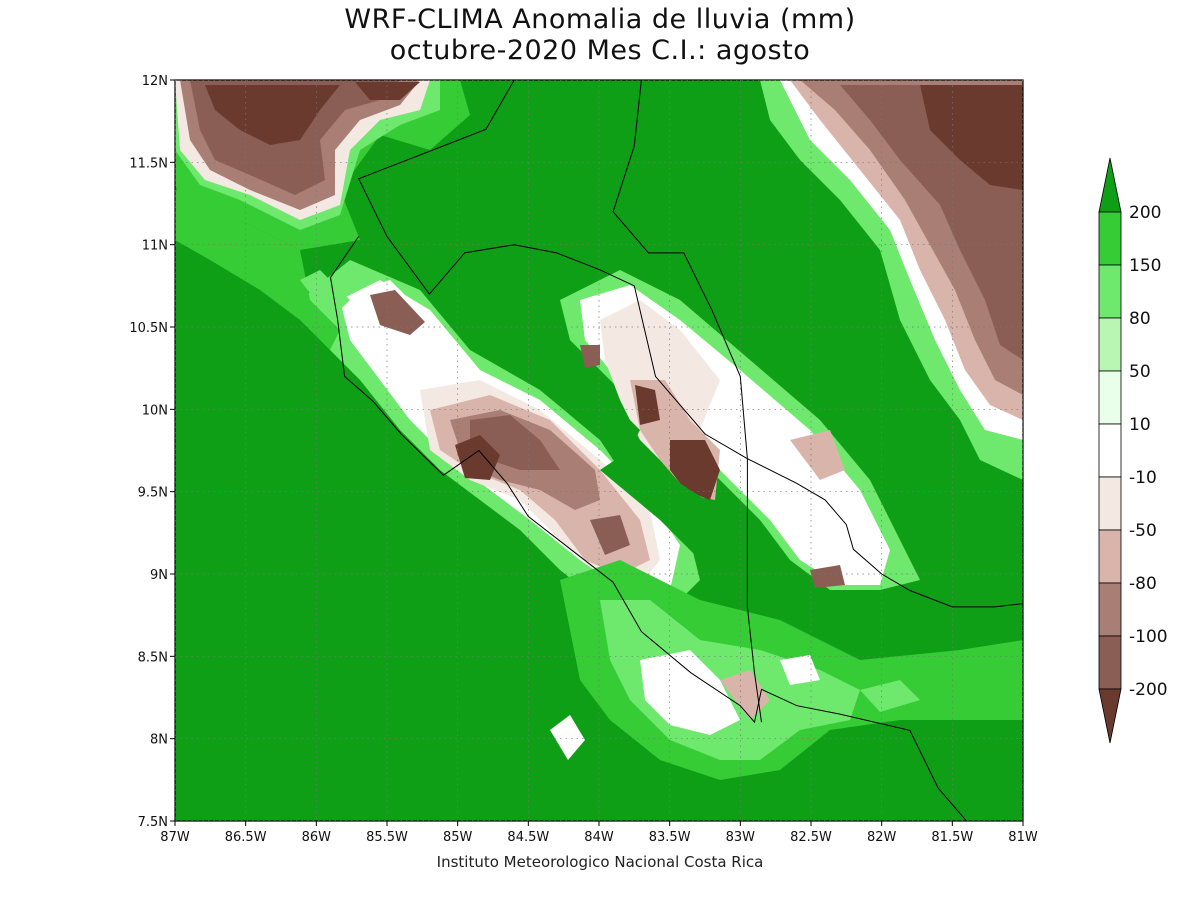 The height and width of the screenshot is (900, 1200). I want to click on lat-tick-label: 8N, so click(159, 740).